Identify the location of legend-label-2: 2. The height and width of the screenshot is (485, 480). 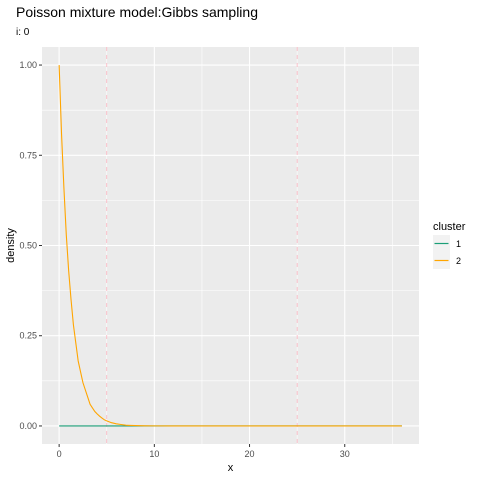
(458, 261).